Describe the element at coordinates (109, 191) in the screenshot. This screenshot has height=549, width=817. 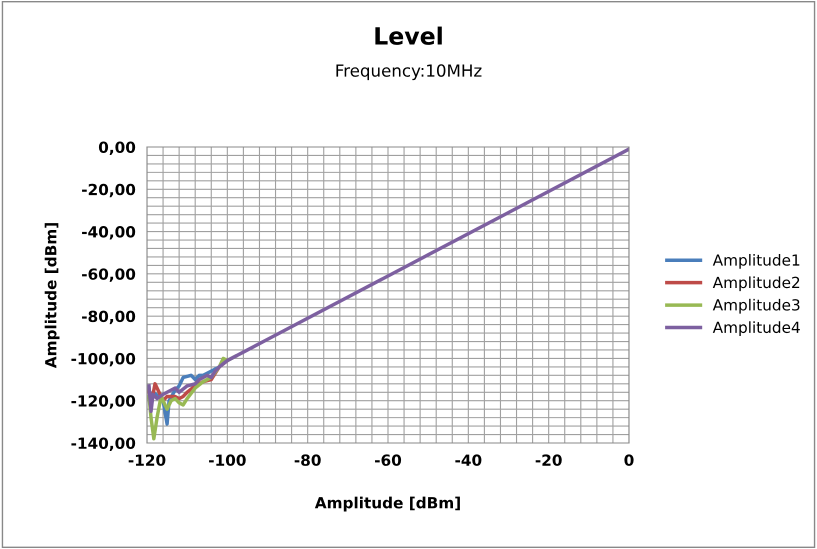
I see `y-tick-label: -20,00` at that location.